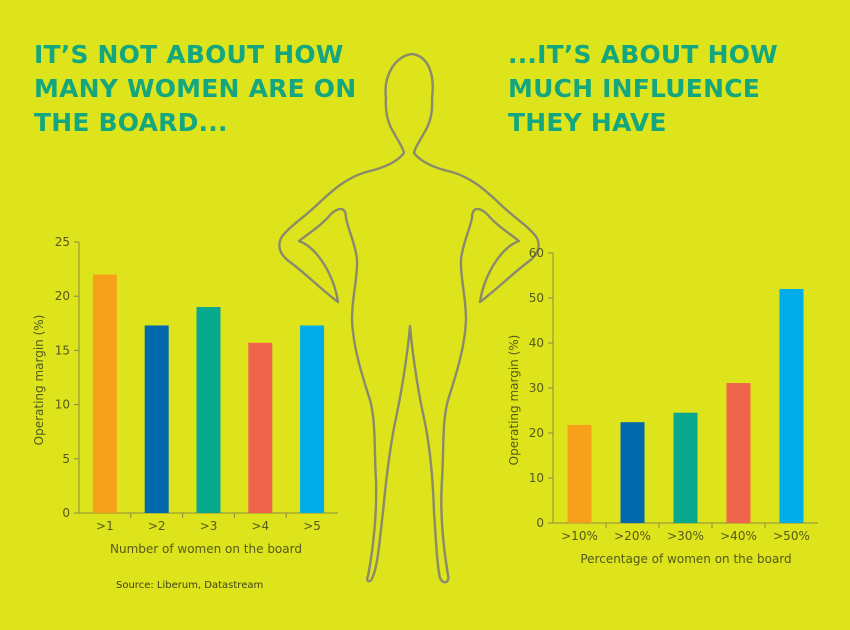 The width and height of the screenshot is (850, 630). I want to click on headline-left-line: MANY WOMEN ARE ON, so click(195, 88).